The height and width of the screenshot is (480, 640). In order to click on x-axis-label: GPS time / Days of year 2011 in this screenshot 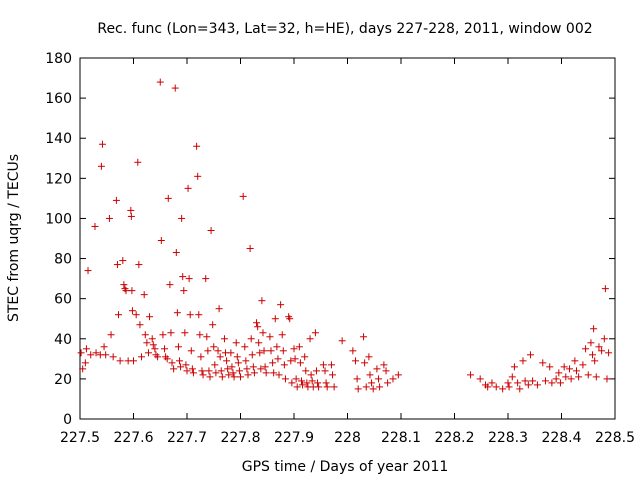, I will do `click(345, 467)`.